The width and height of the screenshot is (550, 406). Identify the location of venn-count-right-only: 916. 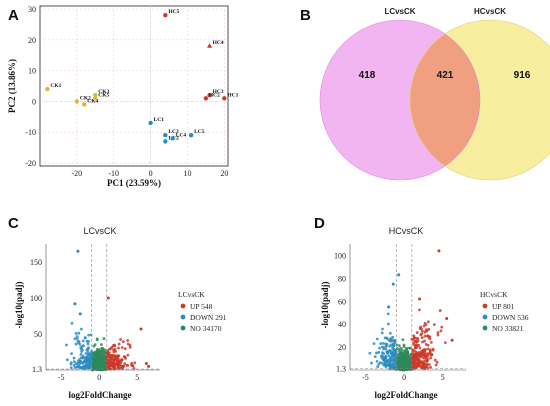
(522, 75).